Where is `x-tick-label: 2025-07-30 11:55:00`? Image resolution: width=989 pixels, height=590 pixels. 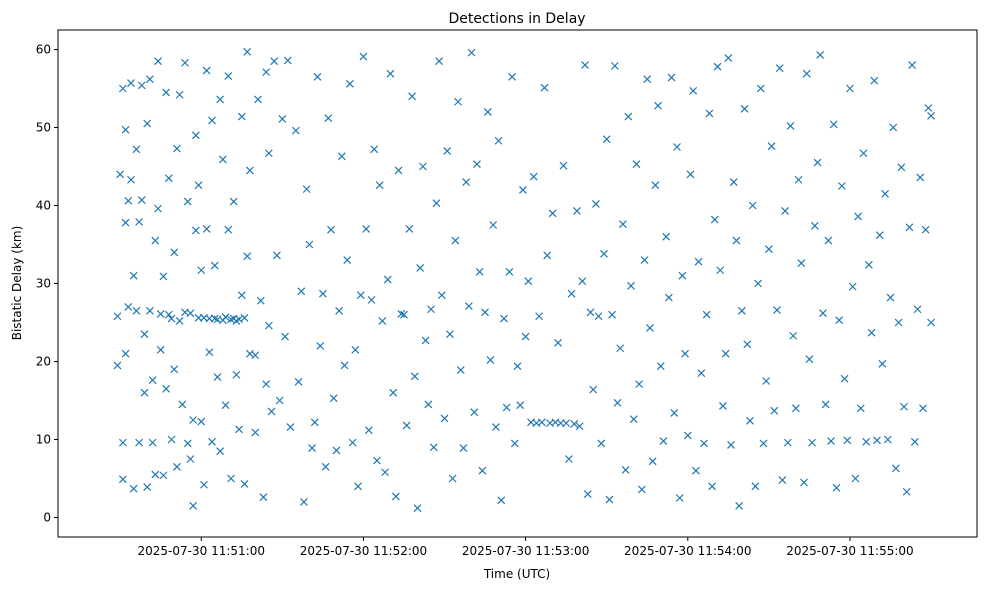 x-tick-label: 2025-07-30 11:55:00 is located at coordinates (849, 551).